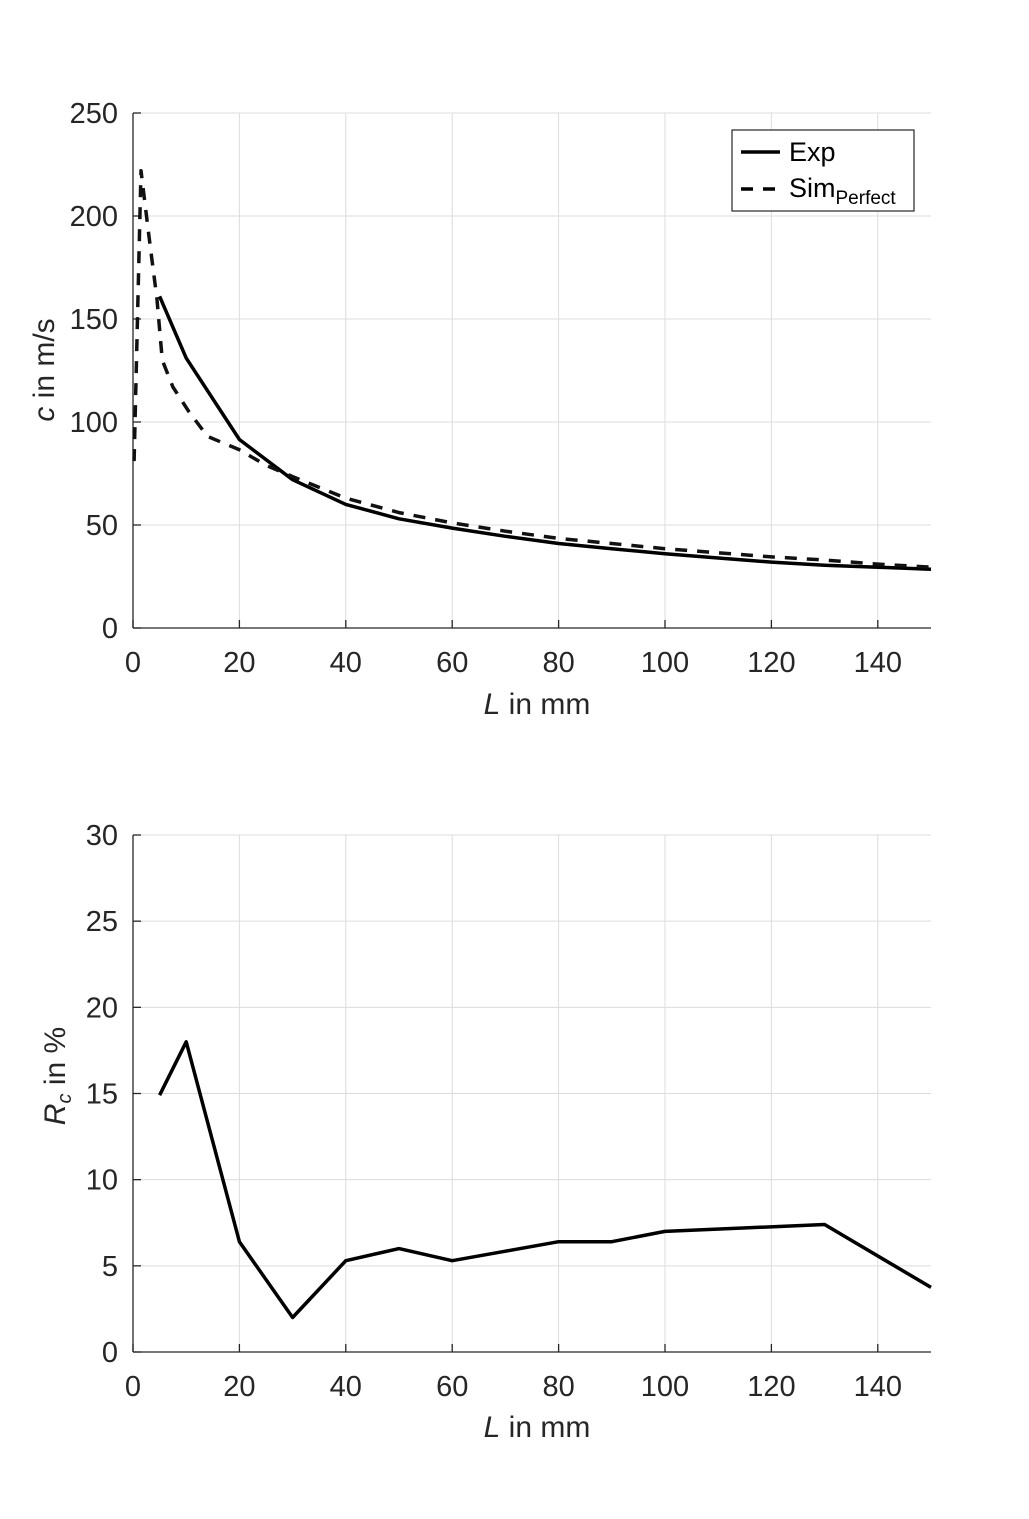 This screenshot has width=1029, height=1519. What do you see at coordinates (102, 1181) in the screenshot?
I see `y-tick-label: 10` at bounding box center [102, 1181].